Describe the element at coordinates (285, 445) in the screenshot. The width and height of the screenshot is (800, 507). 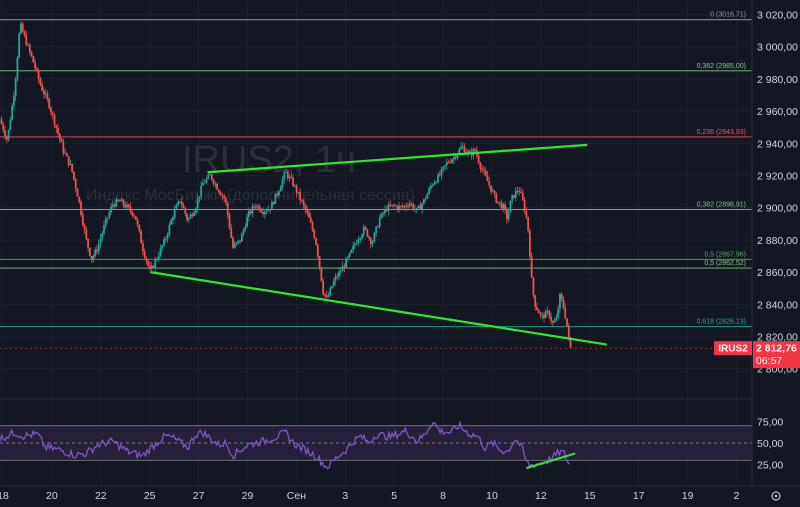
I see `rsi-line` at that location.